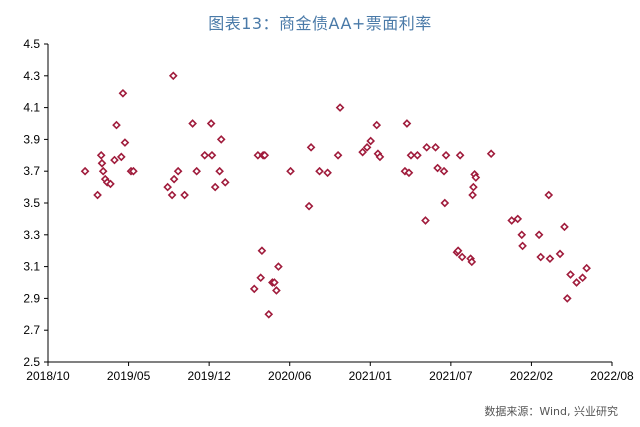 This screenshot has width=640, height=427. Describe the element at coordinates (31, 139) in the screenshot. I see `y-tick-label: 3.9` at that location.